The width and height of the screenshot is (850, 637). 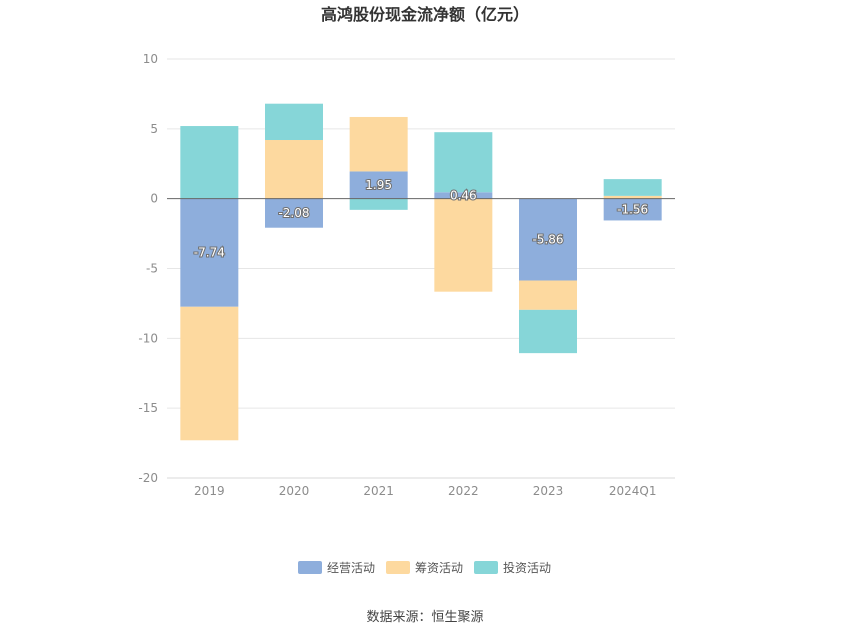 I want to click on bar-投资活动-2021, so click(x=378, y=204).